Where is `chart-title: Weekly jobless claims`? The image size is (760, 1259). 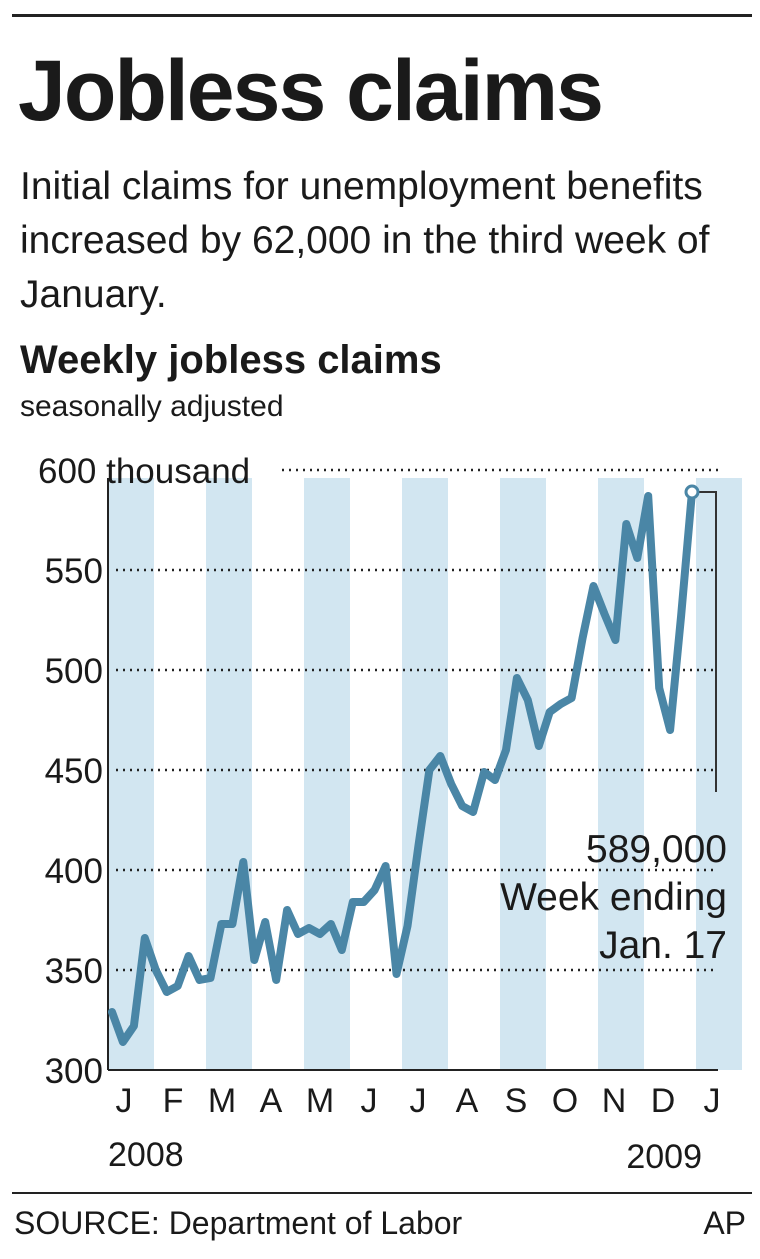 chart-title: Weekly jobless claims is located at coordinates (231, 360).